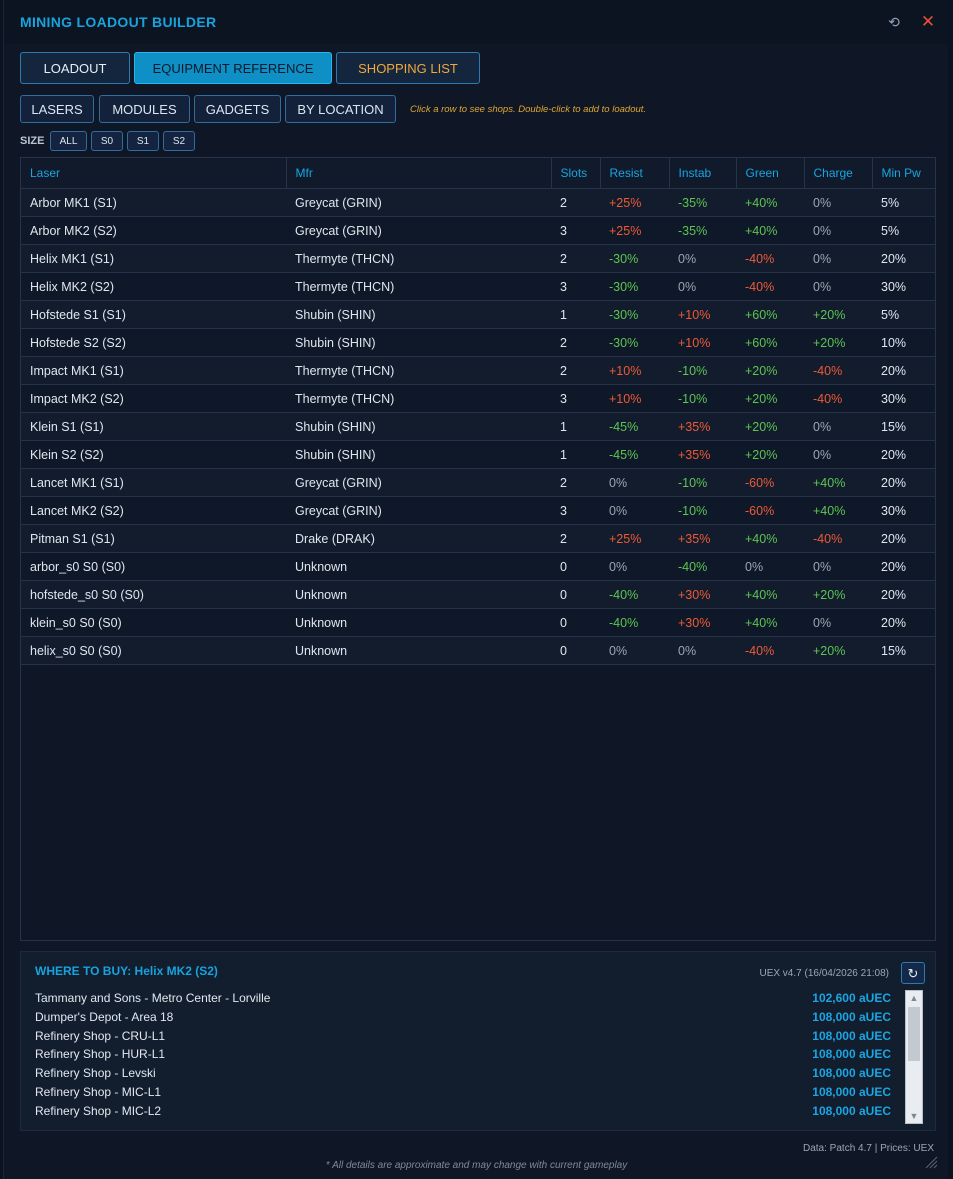 The height and width of the screenshot is (1179, 953). What do you see at coordinates (144, 109) in the screenshot?
I see `tab-modules: MODULES` at bounding box center [144, 109].